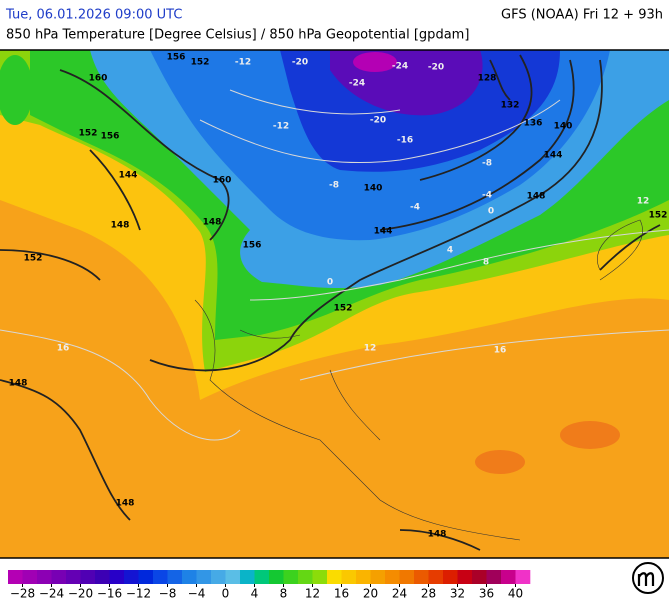  What do you see at coordinates (487, 164) in the screenshot?
I see `temperature-label: -8` at bounding box center [487, 164].